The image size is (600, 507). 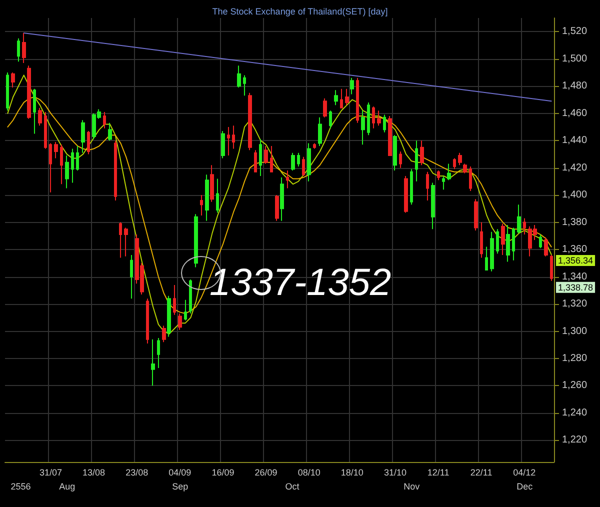 I want to click on x-tick-label: 23/08, so click(x=137, y=473).